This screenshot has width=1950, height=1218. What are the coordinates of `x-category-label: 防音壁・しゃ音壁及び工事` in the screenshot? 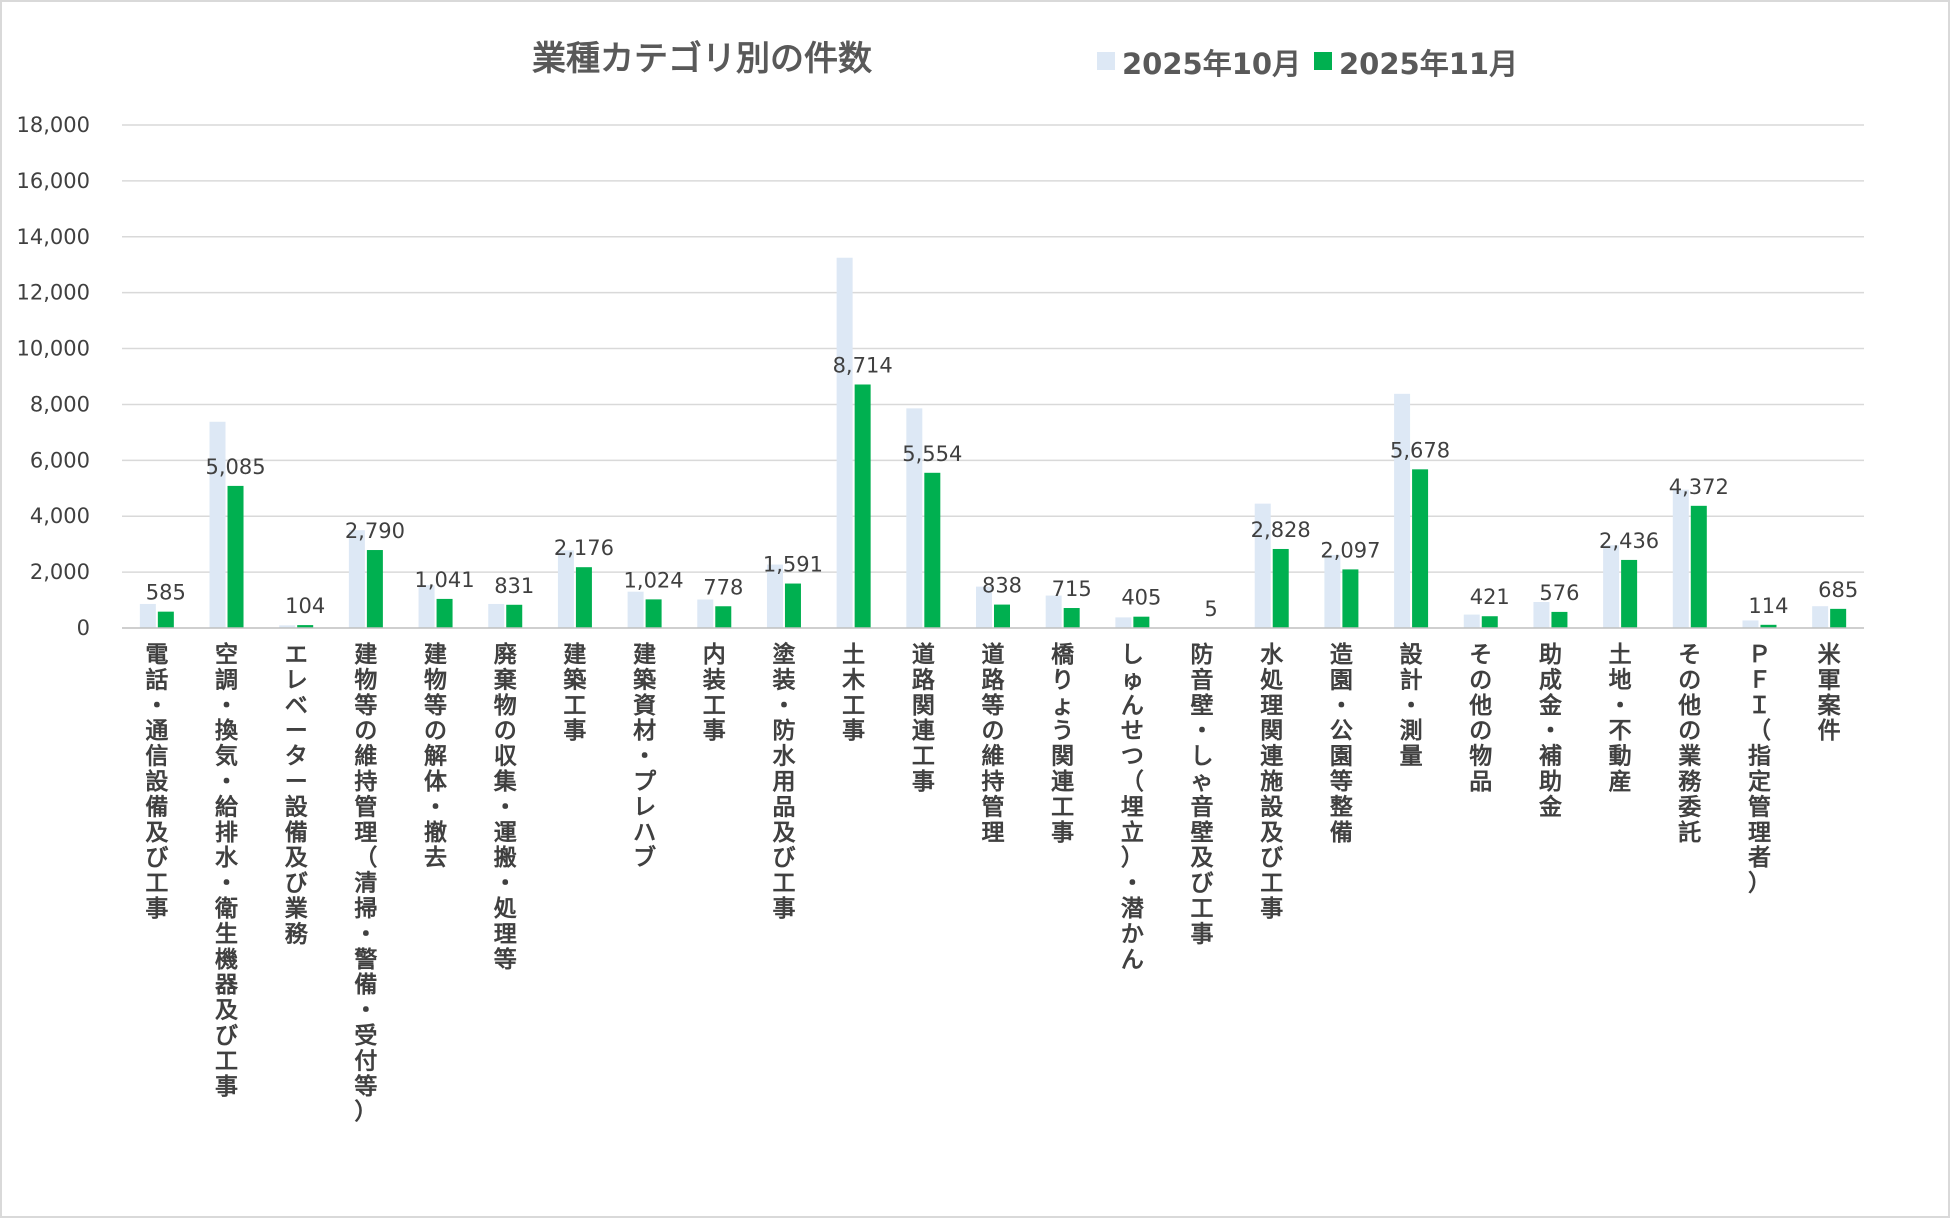 It's located at (1202, 794).